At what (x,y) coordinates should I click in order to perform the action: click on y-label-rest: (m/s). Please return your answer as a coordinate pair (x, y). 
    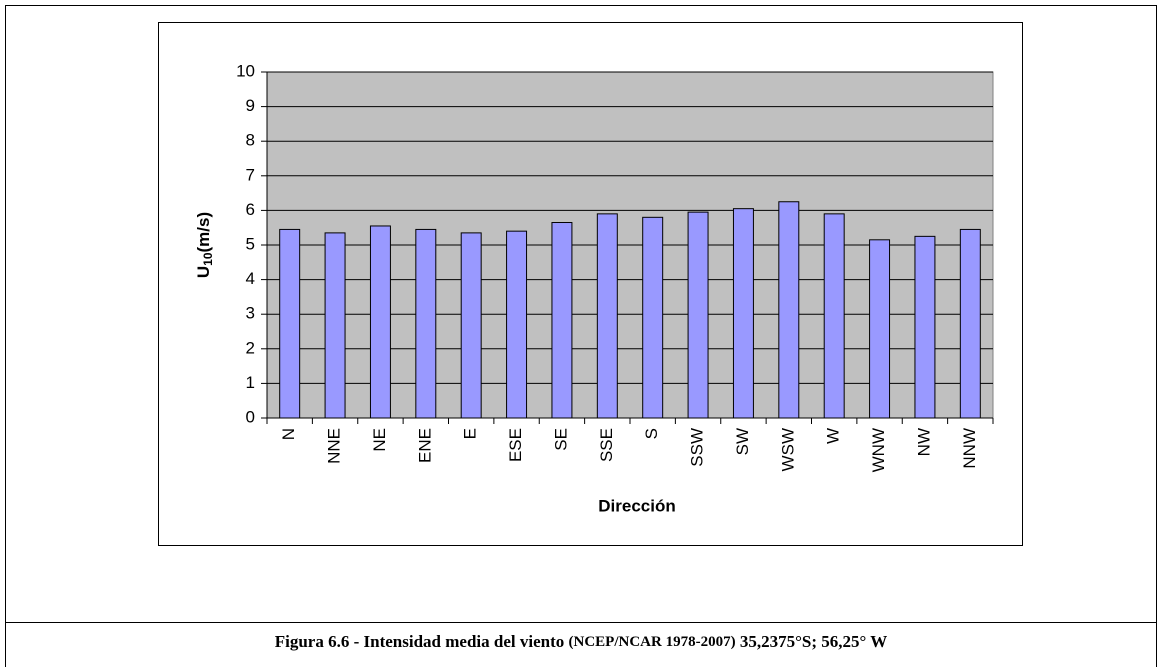
    Looking at the image, I should click on (203, 232).